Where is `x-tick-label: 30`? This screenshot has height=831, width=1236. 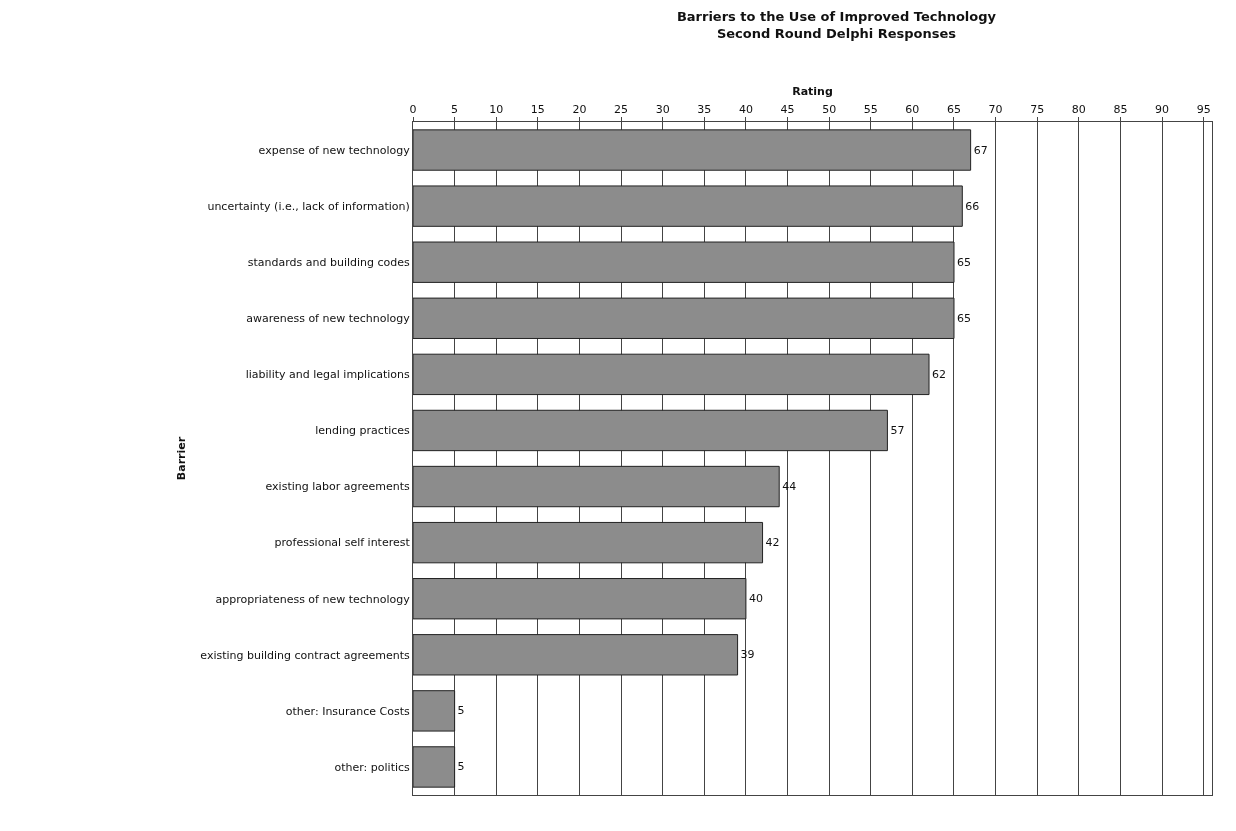
x-tick-label: 30 is located at coordinates (662, 109).